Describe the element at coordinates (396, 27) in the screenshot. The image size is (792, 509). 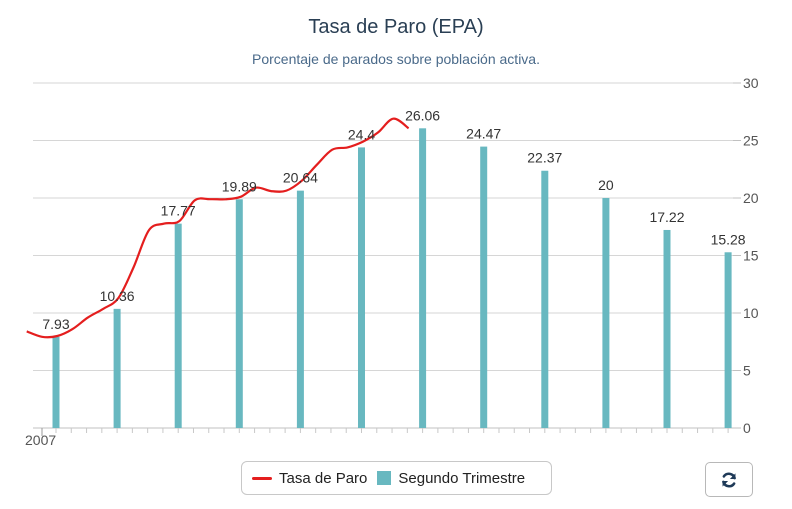
I see `chart-title: Tasa de Paro (EPA)` at that location.